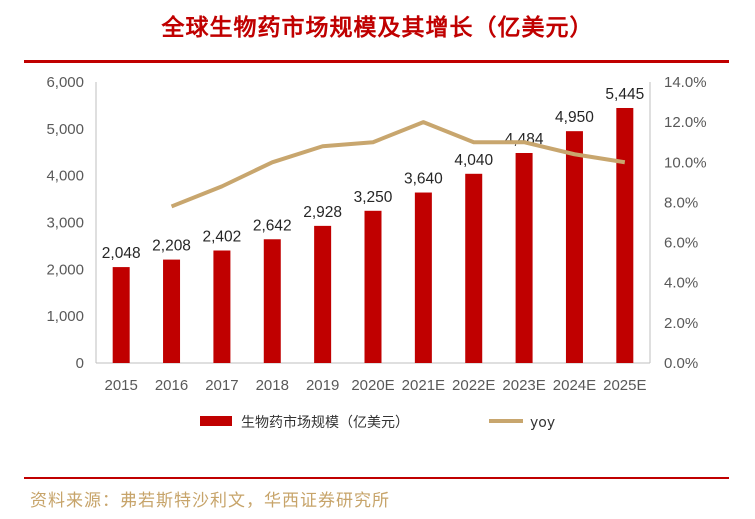  What do you see at coordinates (325, 422) in the screenshot?
I see `legend-bar-label: 生物药市场规模（亿美元）` at bounding box center [325, 422].